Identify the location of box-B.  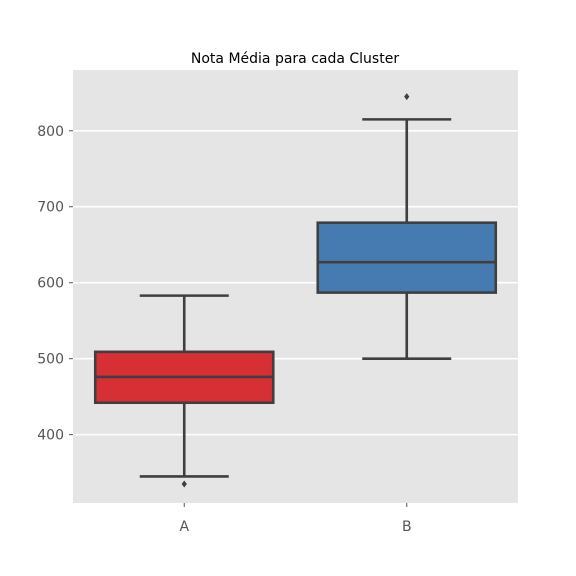
(407, 226).